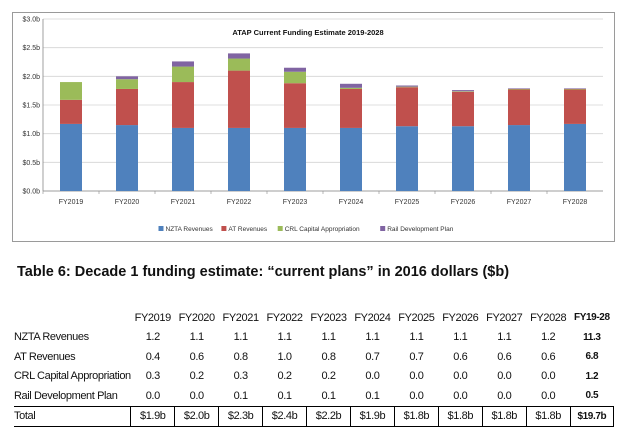  I want to click on y-tick-label: $0.5b, so click(31, 163).